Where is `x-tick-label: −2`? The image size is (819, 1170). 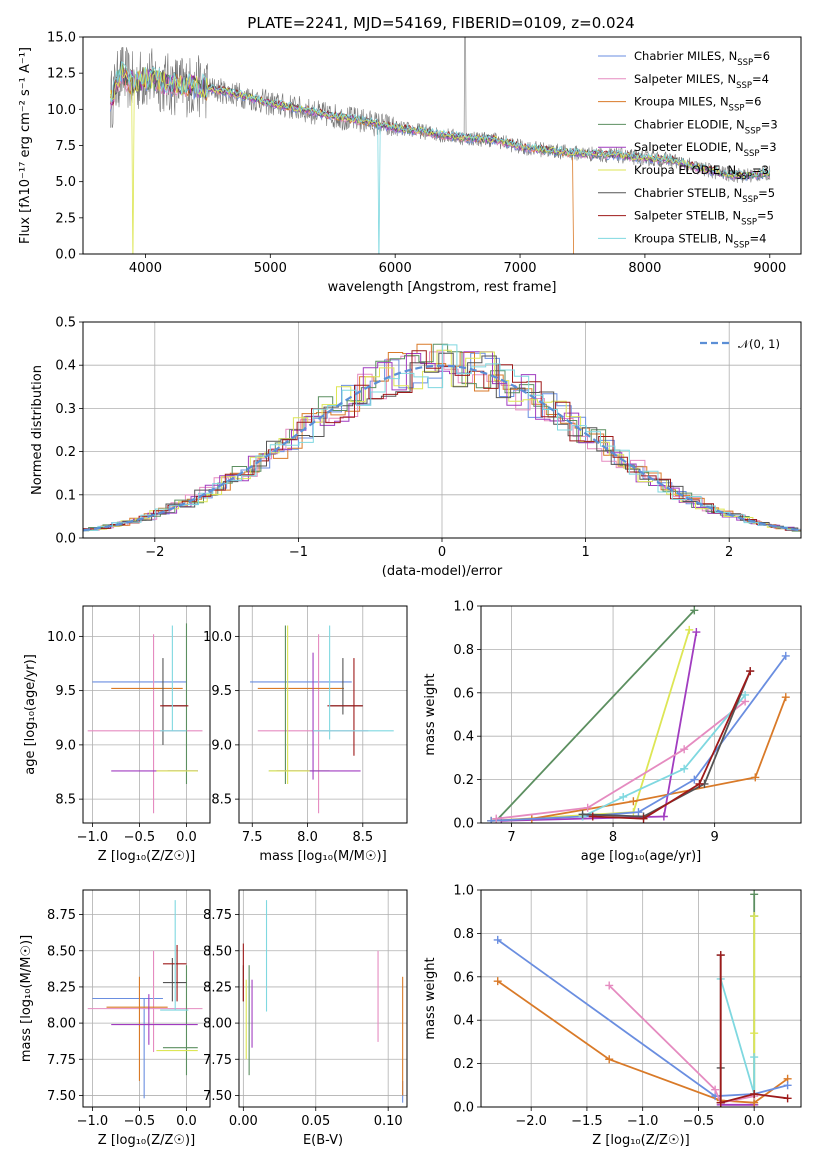
x-tick-label: −2 is located at coordinates (154, 552).